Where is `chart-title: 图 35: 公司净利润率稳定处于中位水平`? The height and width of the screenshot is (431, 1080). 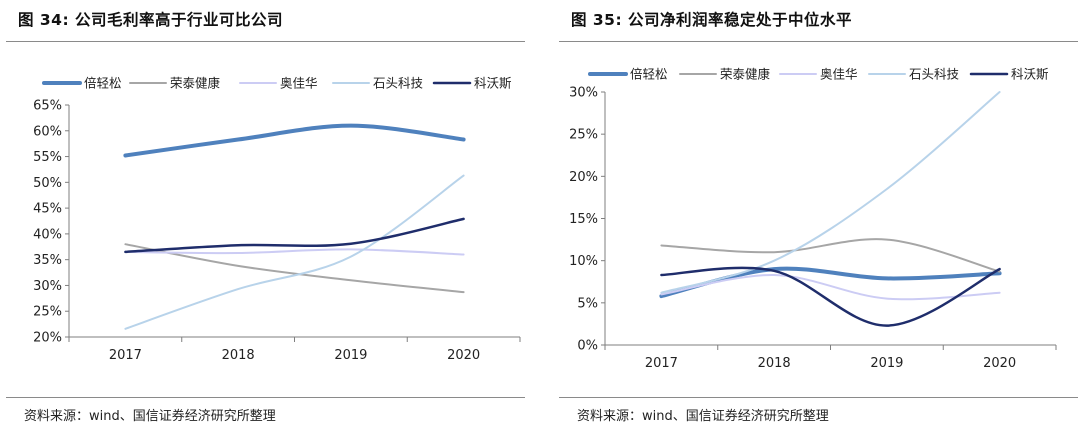
chart-title: 图 35: 公司净利润率稳定处于中位水平 is located at coordinates (712, 20).